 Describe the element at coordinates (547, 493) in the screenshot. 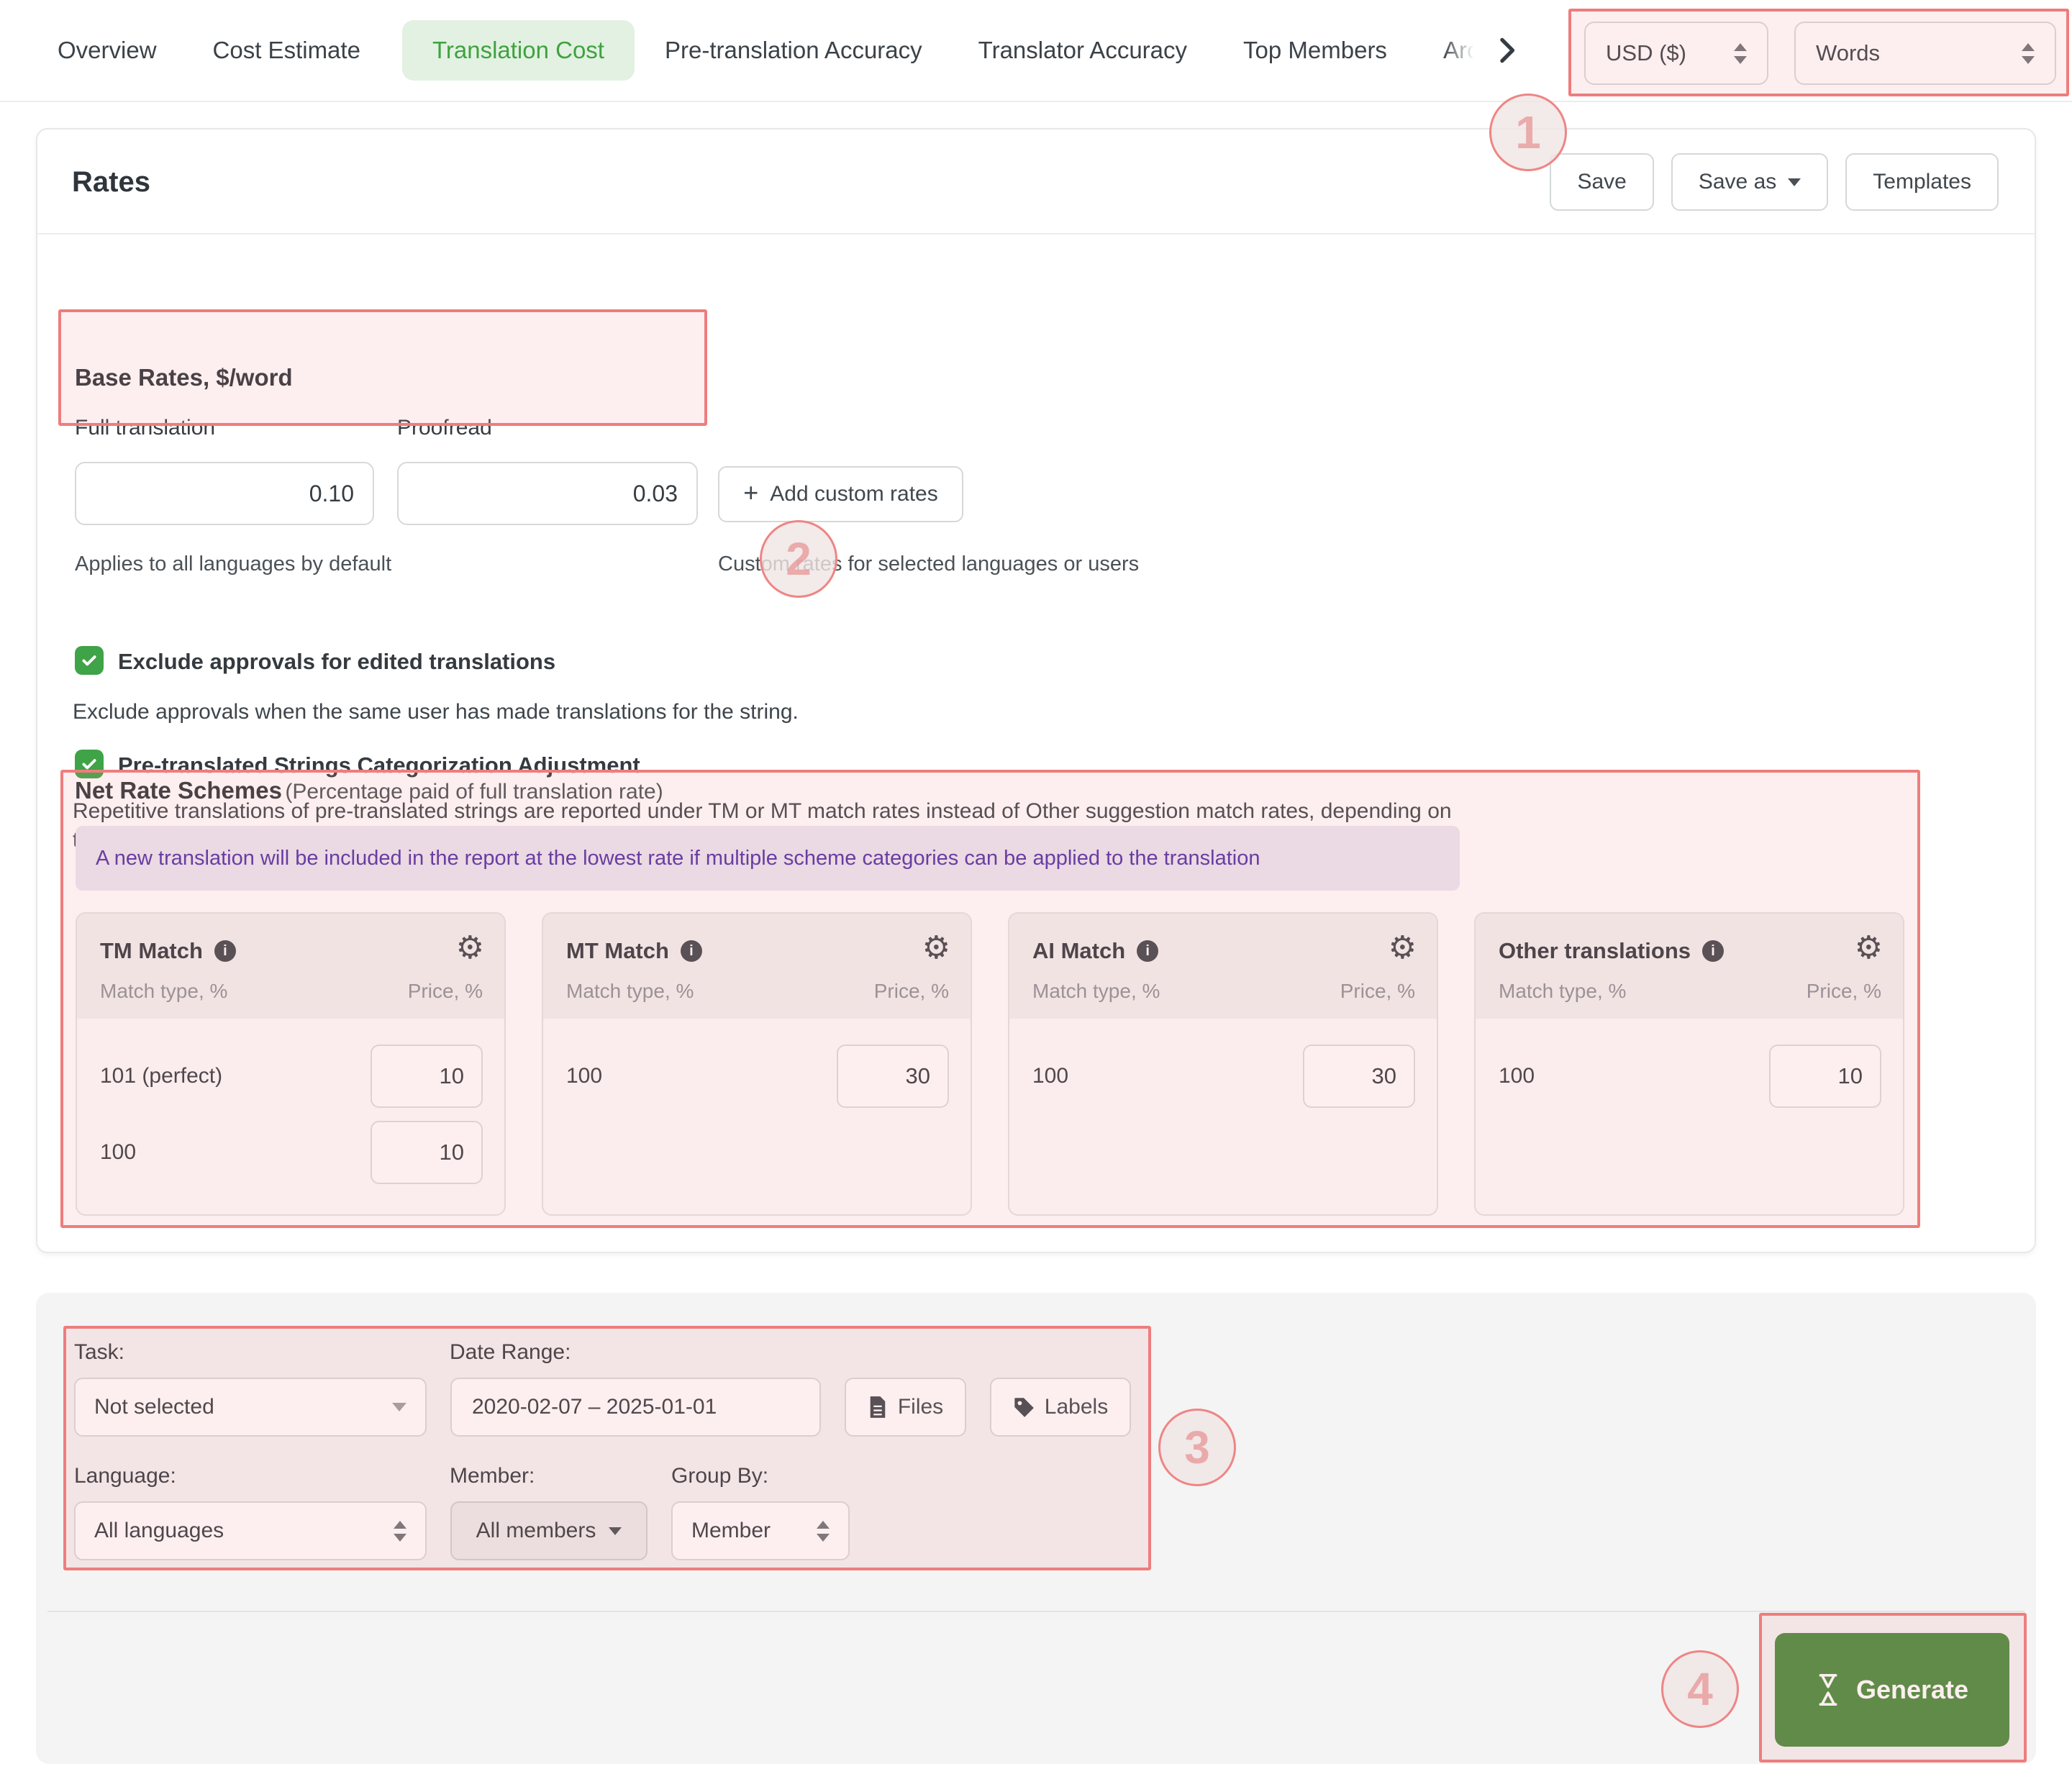

I see `proofread-rate-input` at that location.